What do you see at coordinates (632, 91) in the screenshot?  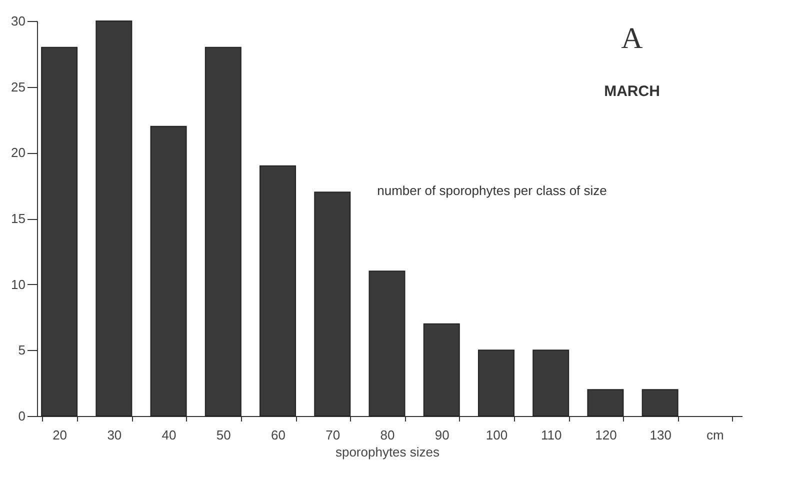 I see `annotation: MARCH` at bounding box center [632, 91].